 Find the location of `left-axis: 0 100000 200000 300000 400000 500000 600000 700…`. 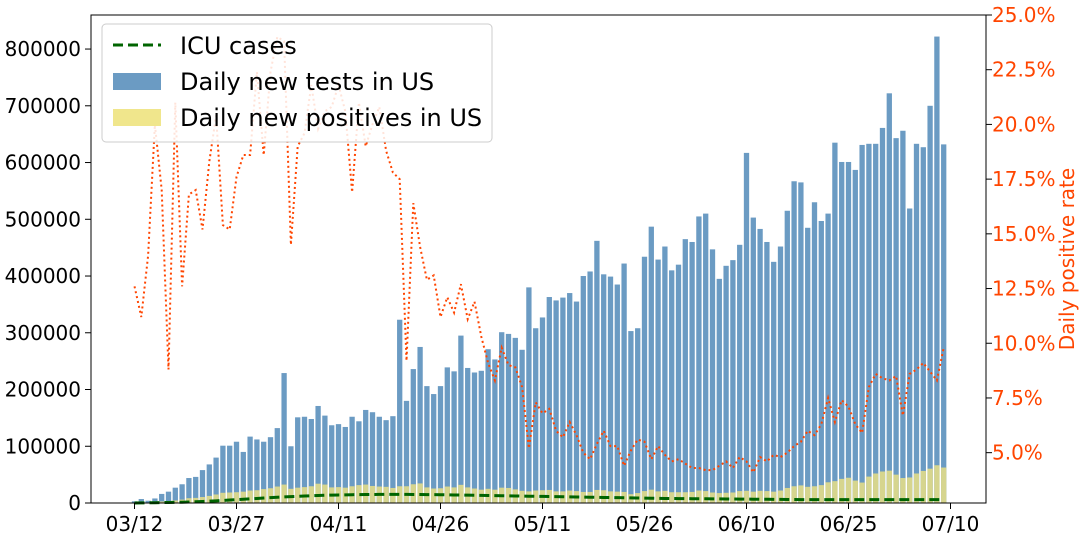

left-axis: 0 100000 200000 300000 400000 500000 600000 700… is located at coordinates (48, 276).